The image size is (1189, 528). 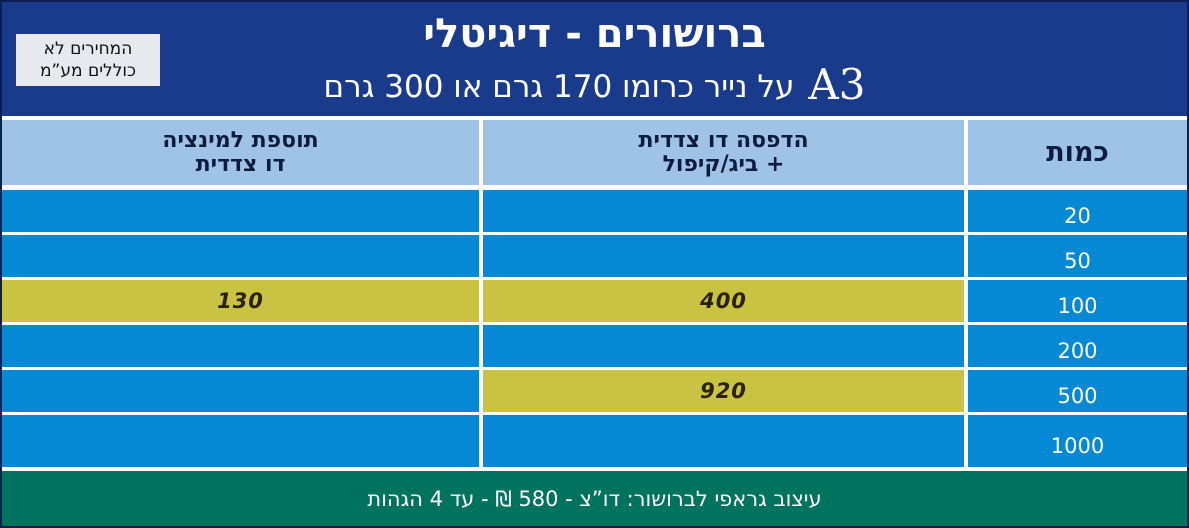 What do you see at coordinates (1077, 216) in the screenshot?
I see `quantity-value: 20` at bounding box center [1077, 216].